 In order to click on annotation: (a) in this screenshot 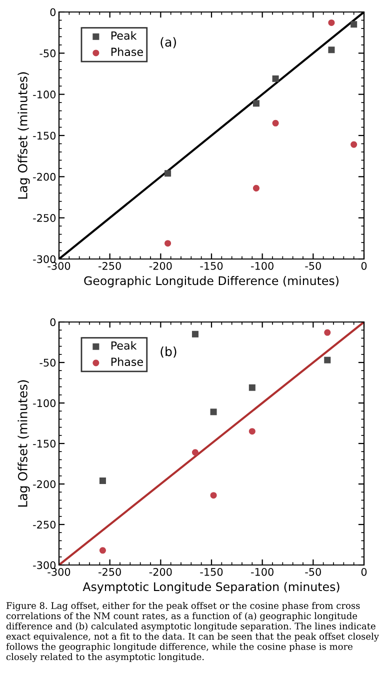, I will do `click(168, 42)`.